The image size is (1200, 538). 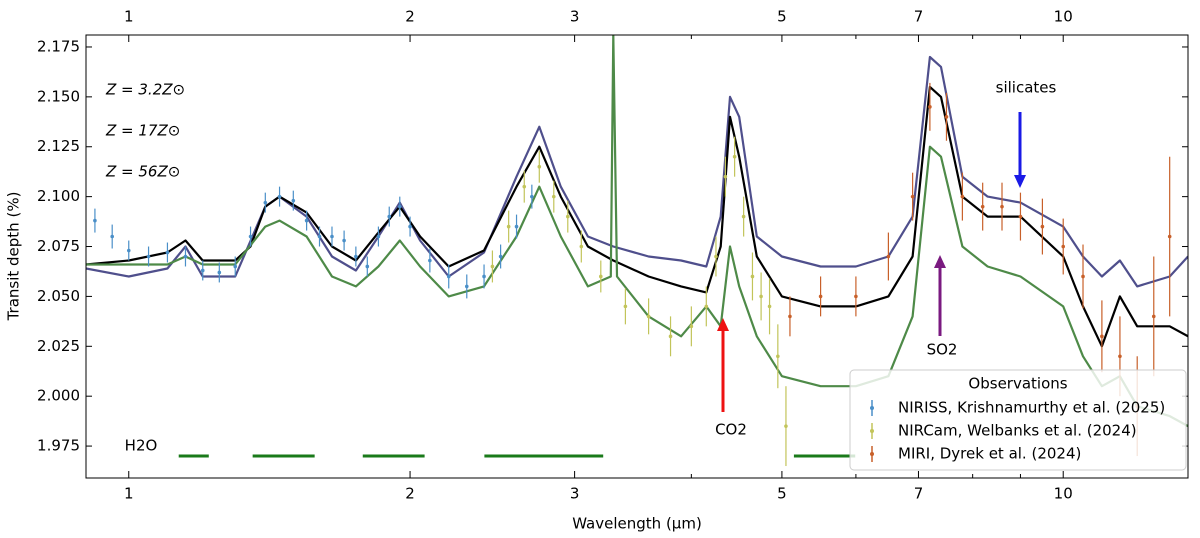 I want to click on legend-label: NIRCam, Welbanks et al. (2024), so click(x=1017, y=431).